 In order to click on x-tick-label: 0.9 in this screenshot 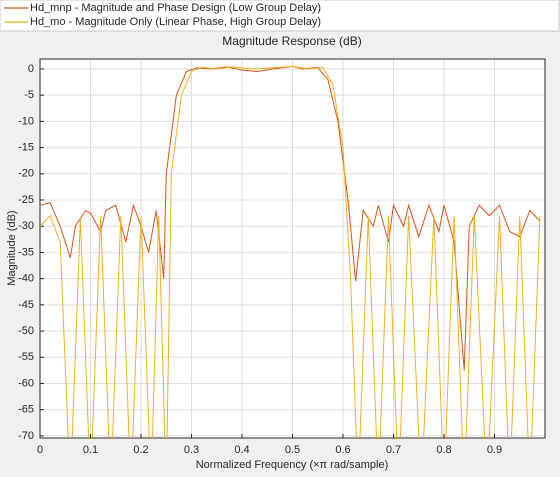, I will do `click(494, 450)`.